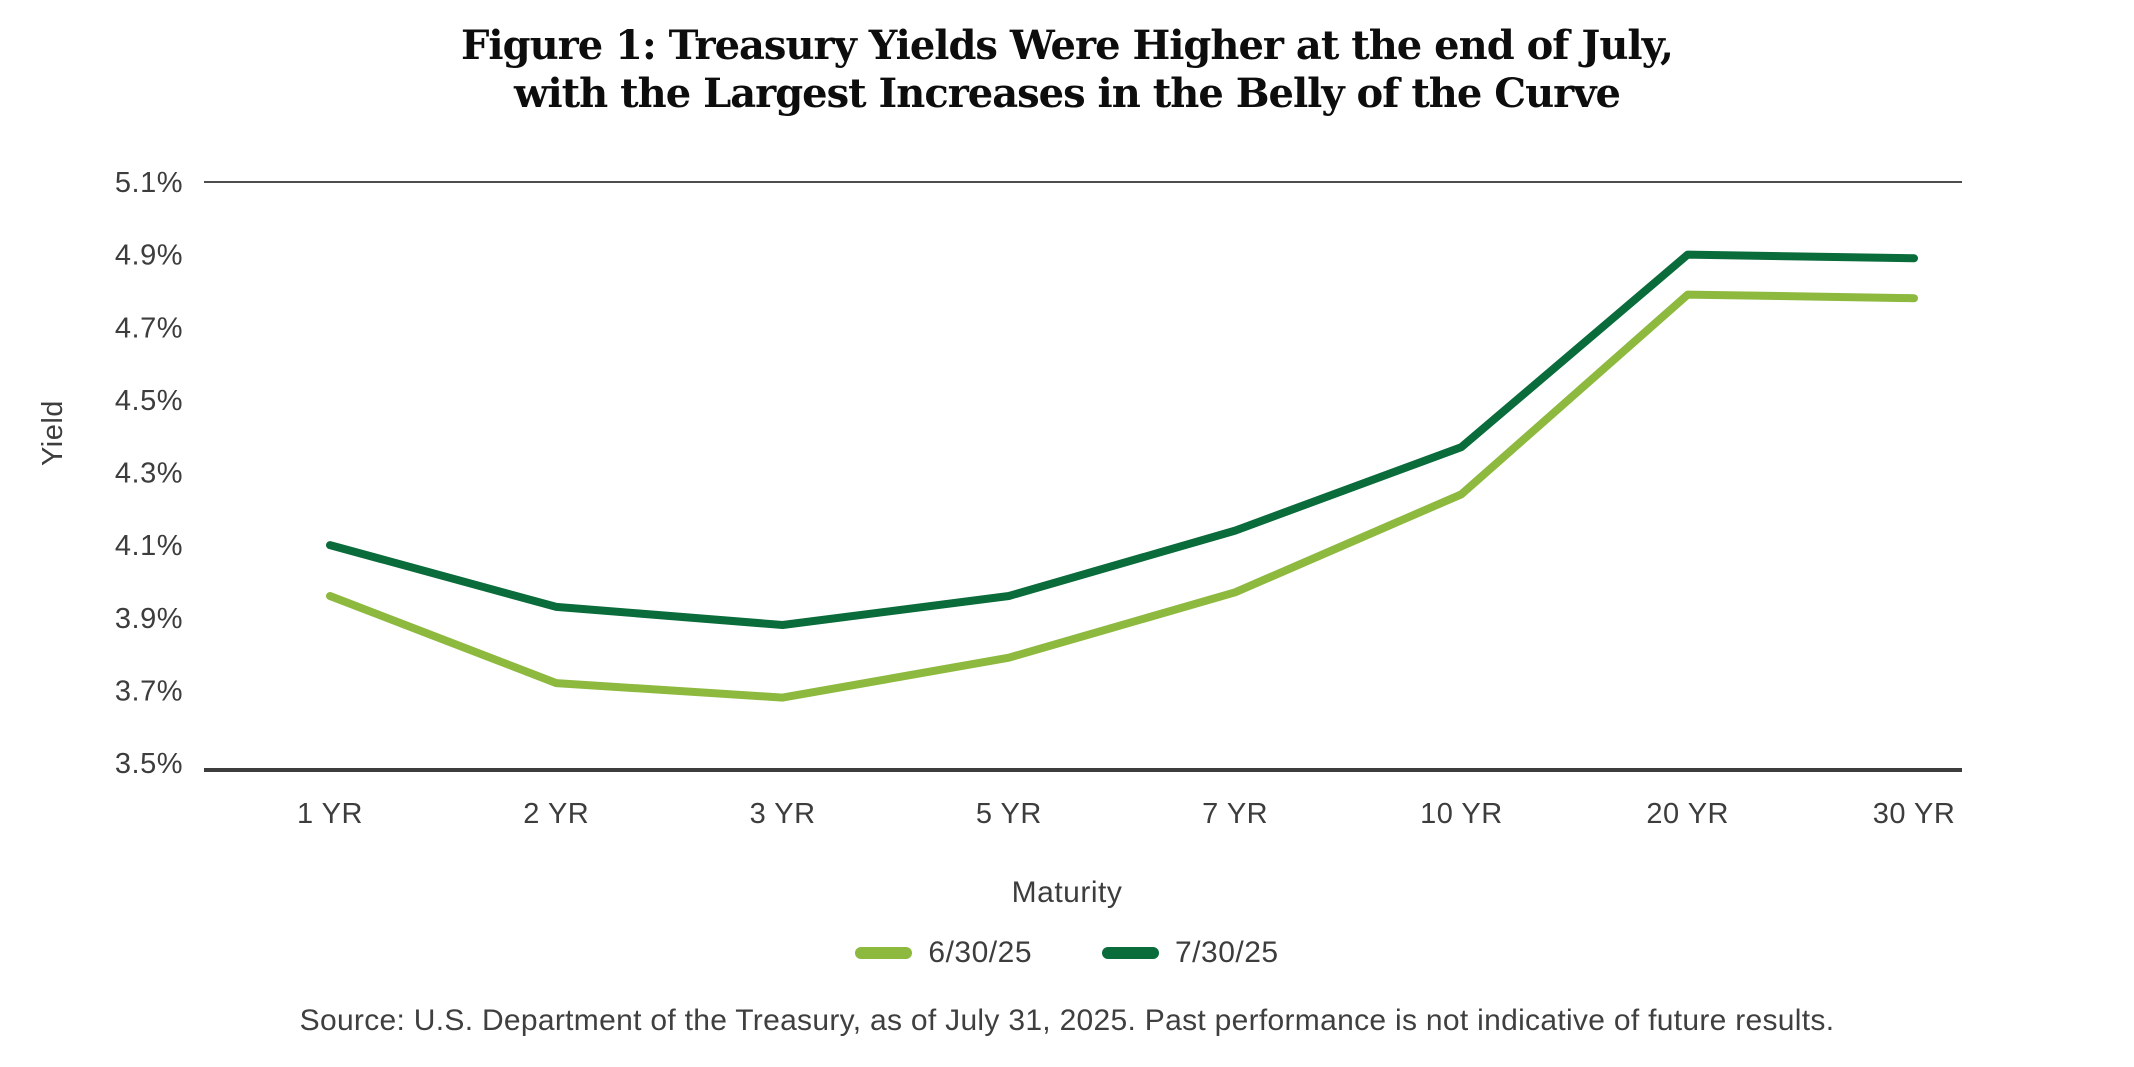 The height and width of the screenshot is (1067, 2134). I want to click on legend-item-july: 7/30/25, so click(1190, 953).